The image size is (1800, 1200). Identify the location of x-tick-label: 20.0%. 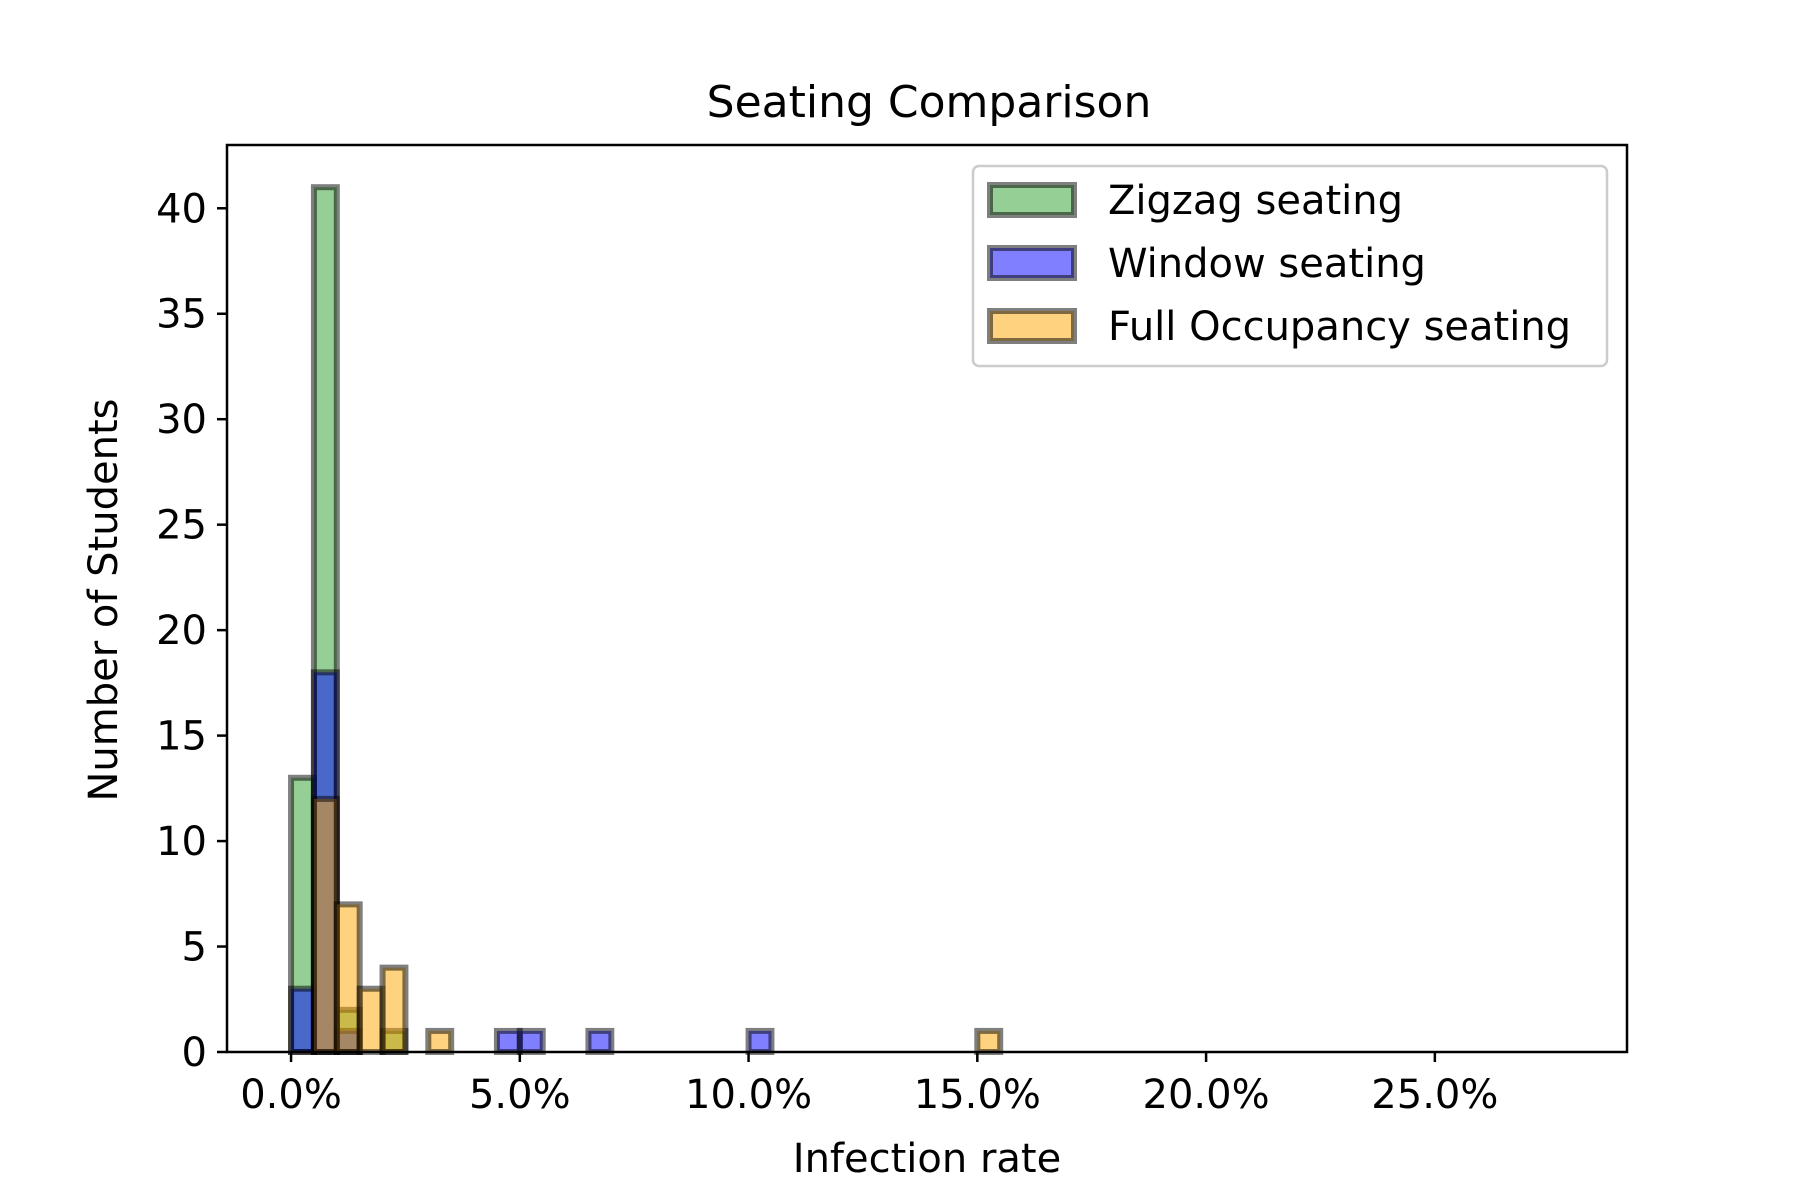
(1206, 1095).